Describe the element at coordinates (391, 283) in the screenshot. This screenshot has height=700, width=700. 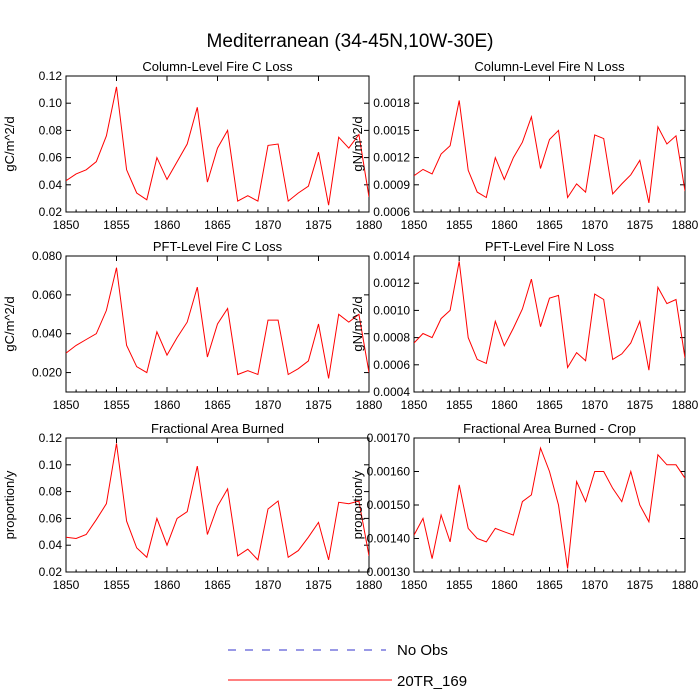
I see `y-tick-label: 0.0012` at that location.